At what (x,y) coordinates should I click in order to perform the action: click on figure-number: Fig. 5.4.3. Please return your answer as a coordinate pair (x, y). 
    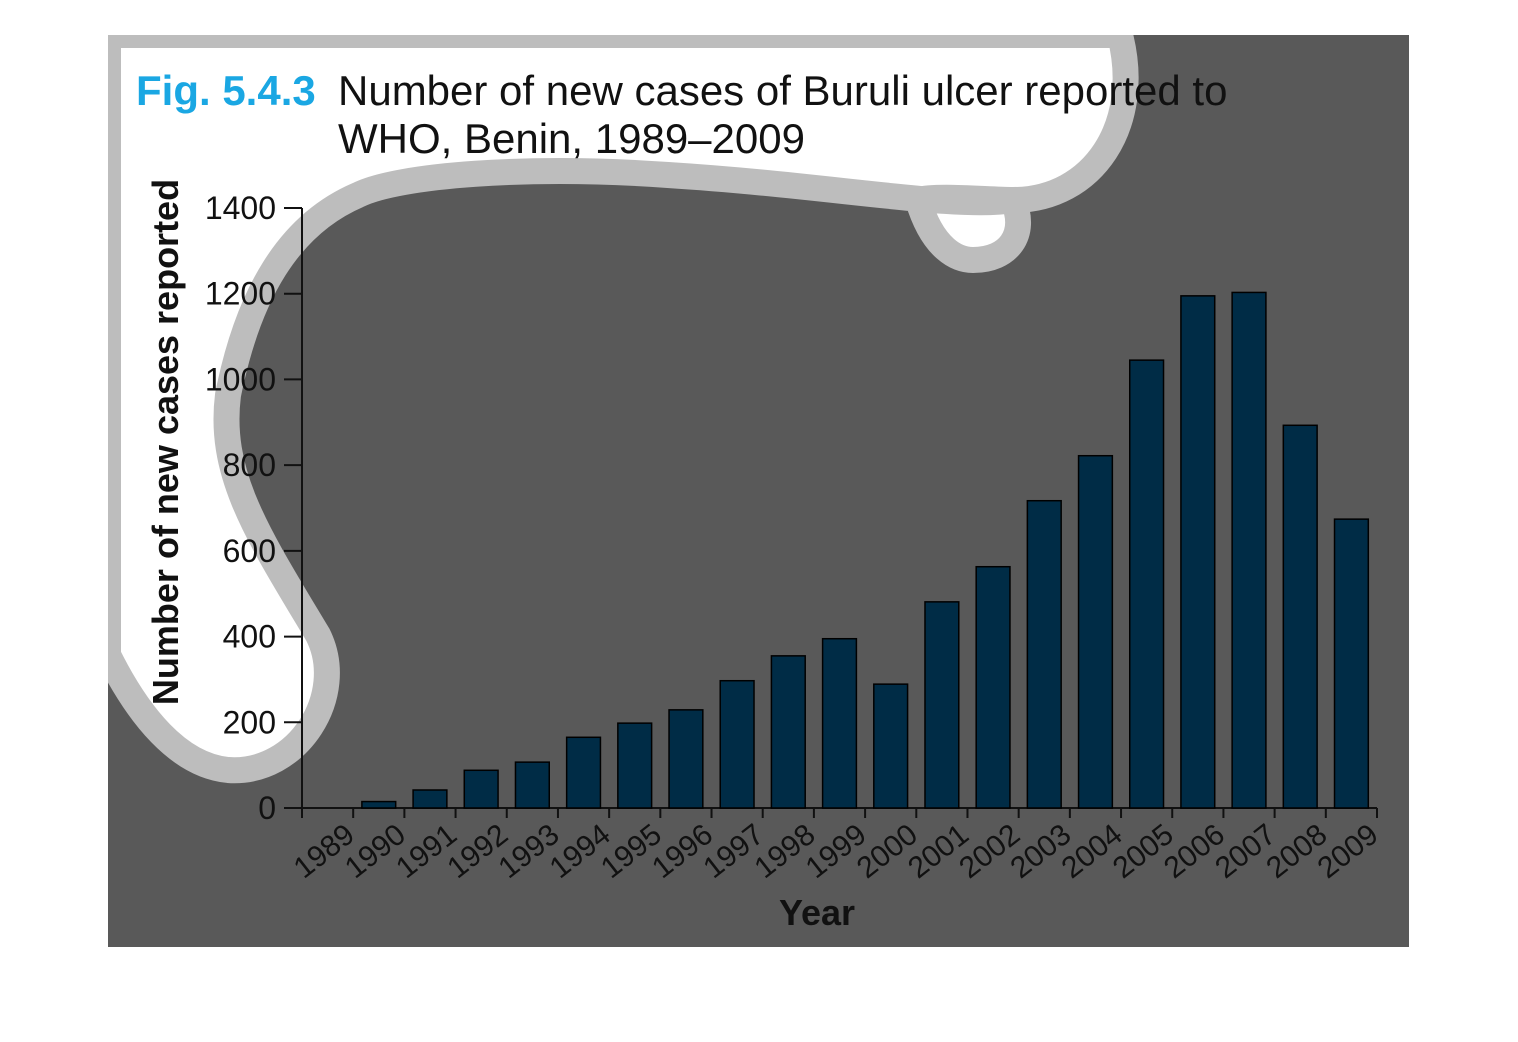
    Looking at the image, I should click on (226, 90).